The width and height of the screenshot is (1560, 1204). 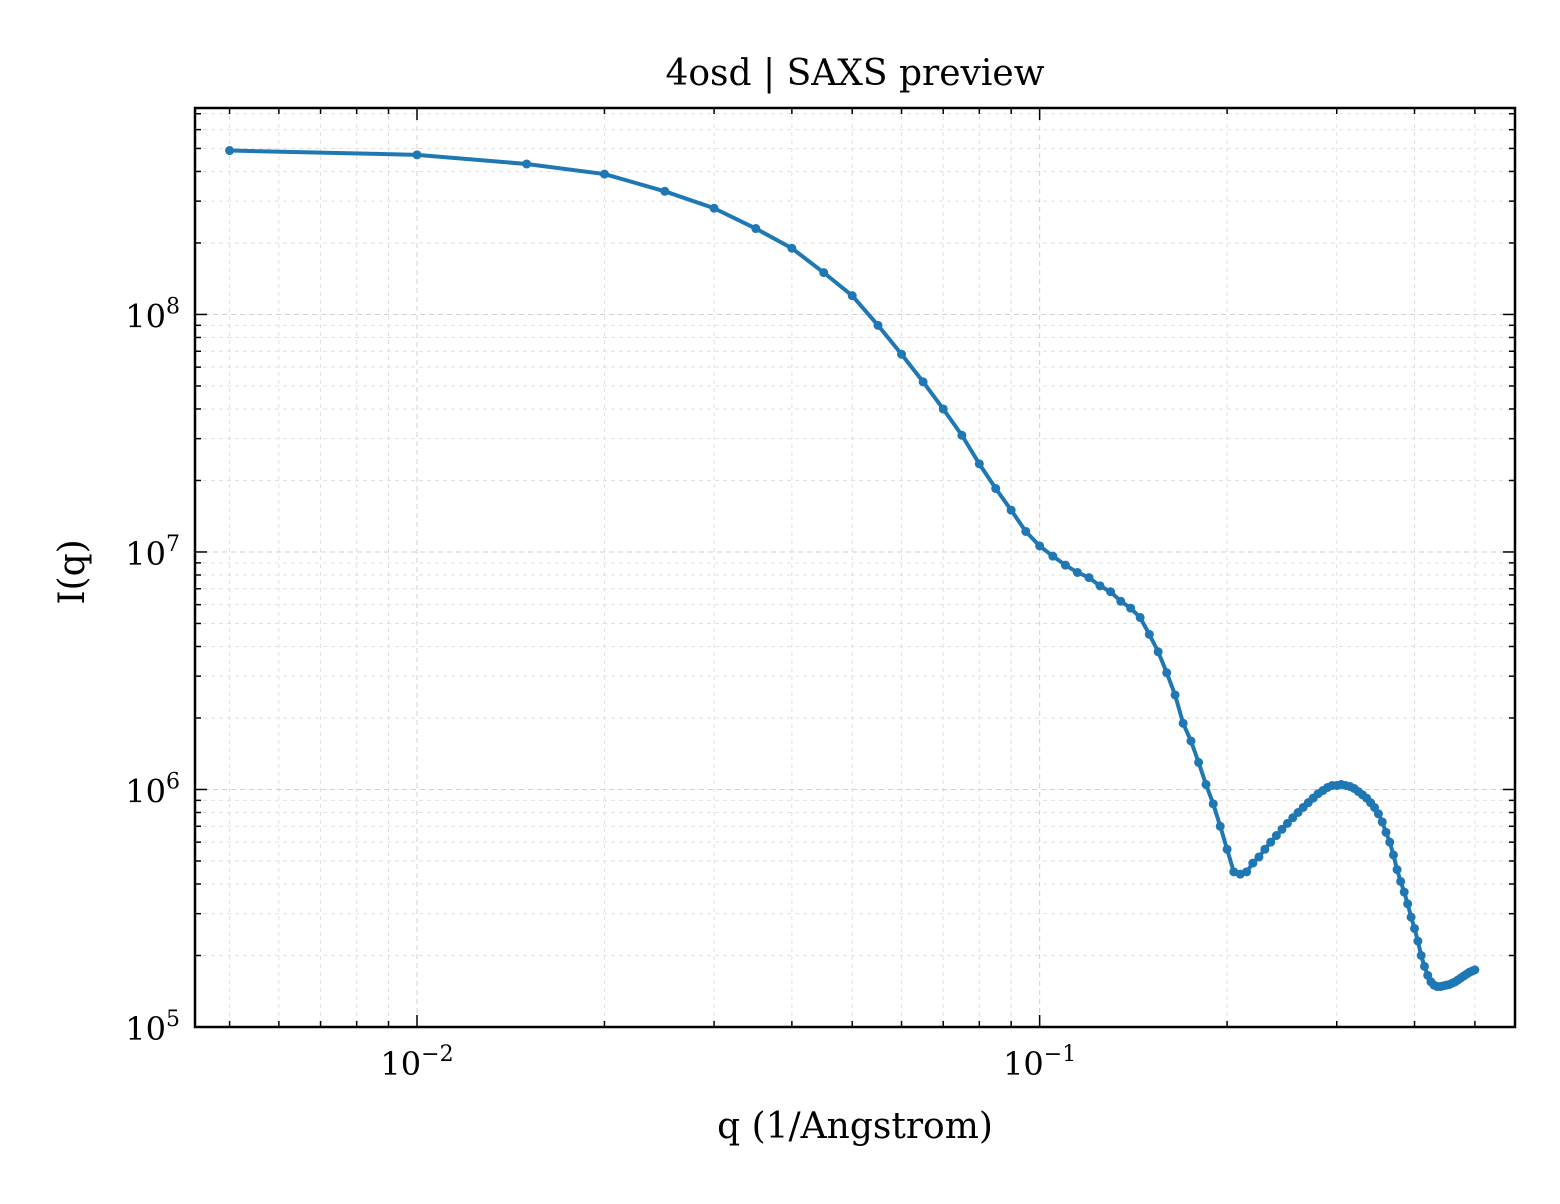 What do you see at coordinates (1060, 1054) in the screenshot?
I see `x-tick-label-exponent: −1` at bounding box center [1060, 1054].